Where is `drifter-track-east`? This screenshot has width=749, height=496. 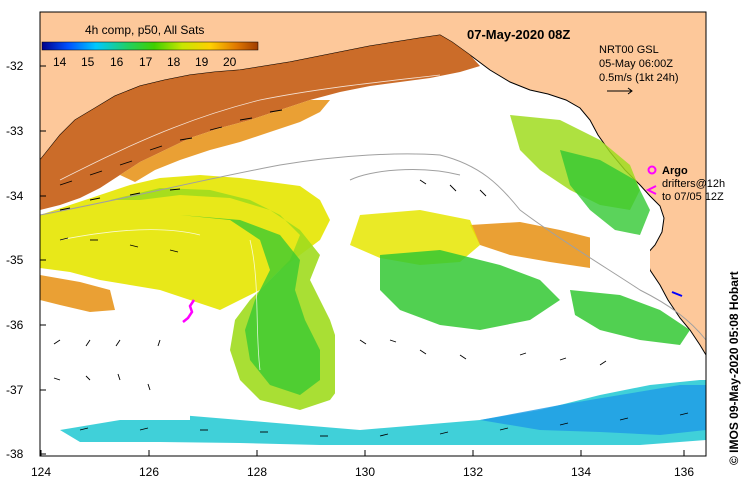 drifter-track-east is located at coordinates (677, 294).